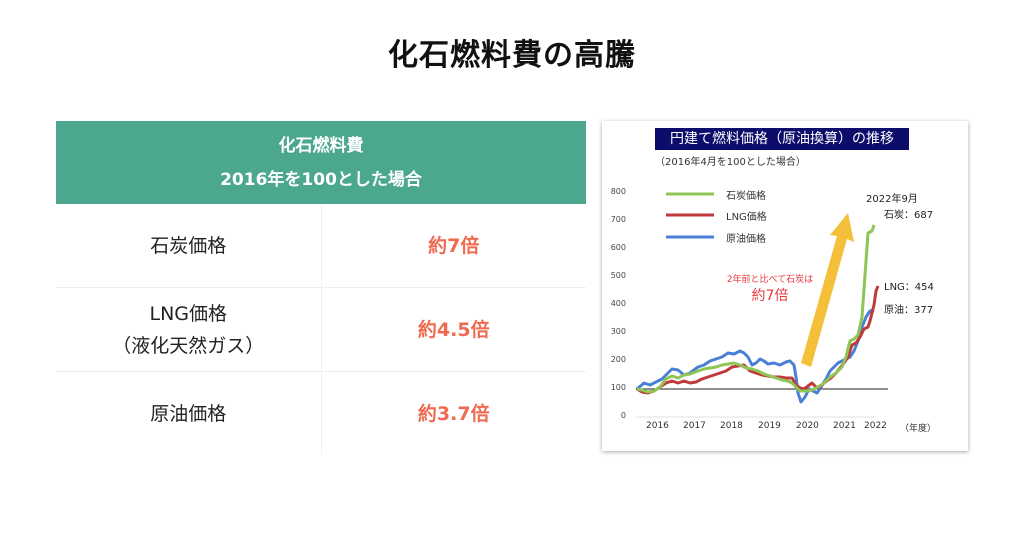 The image size is (1024, 538). What do you see at coordinates (657, 426) in the screenshot?
I see `x-tick: 2016` at bounding box center [657, 426].